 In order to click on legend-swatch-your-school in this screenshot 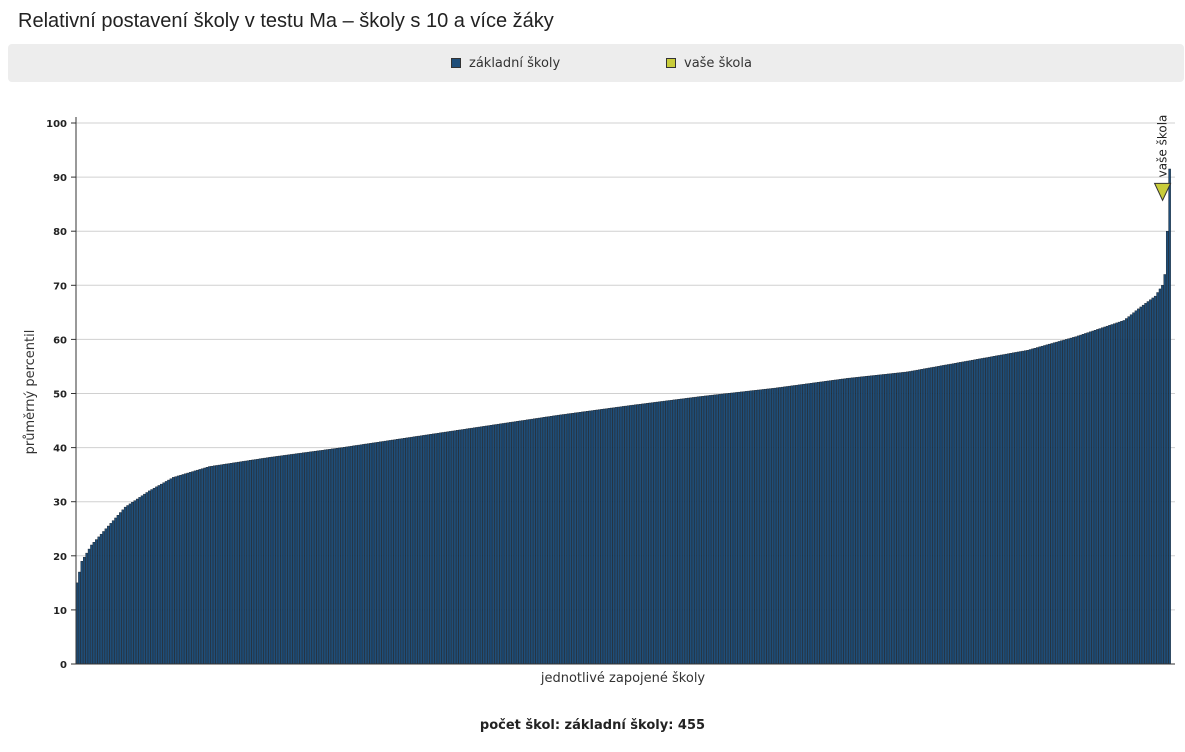, I will do `click(671, 63)`.